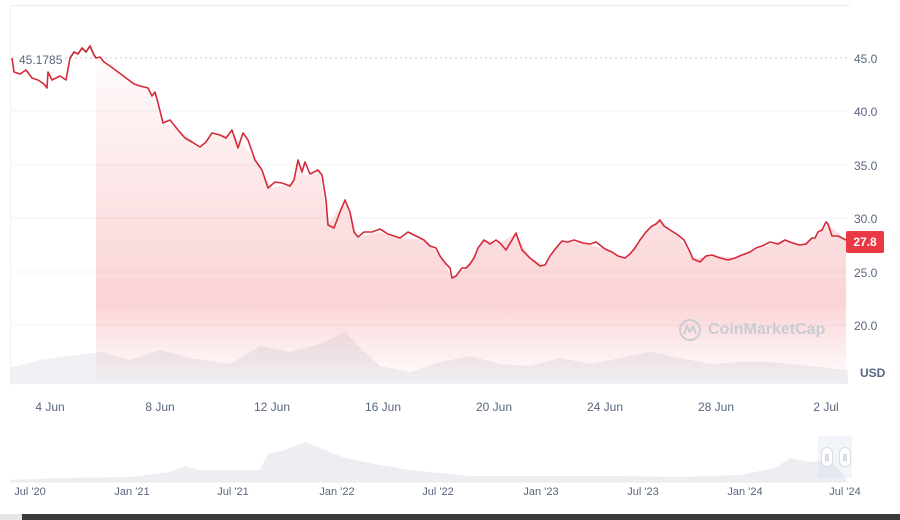 The width and height of the screenshot is (900, 520). What do you see at coordinates (745, 492) in the screenshot?
I see `navigator-tick: Jan '24` at bounding box center [745, 492].